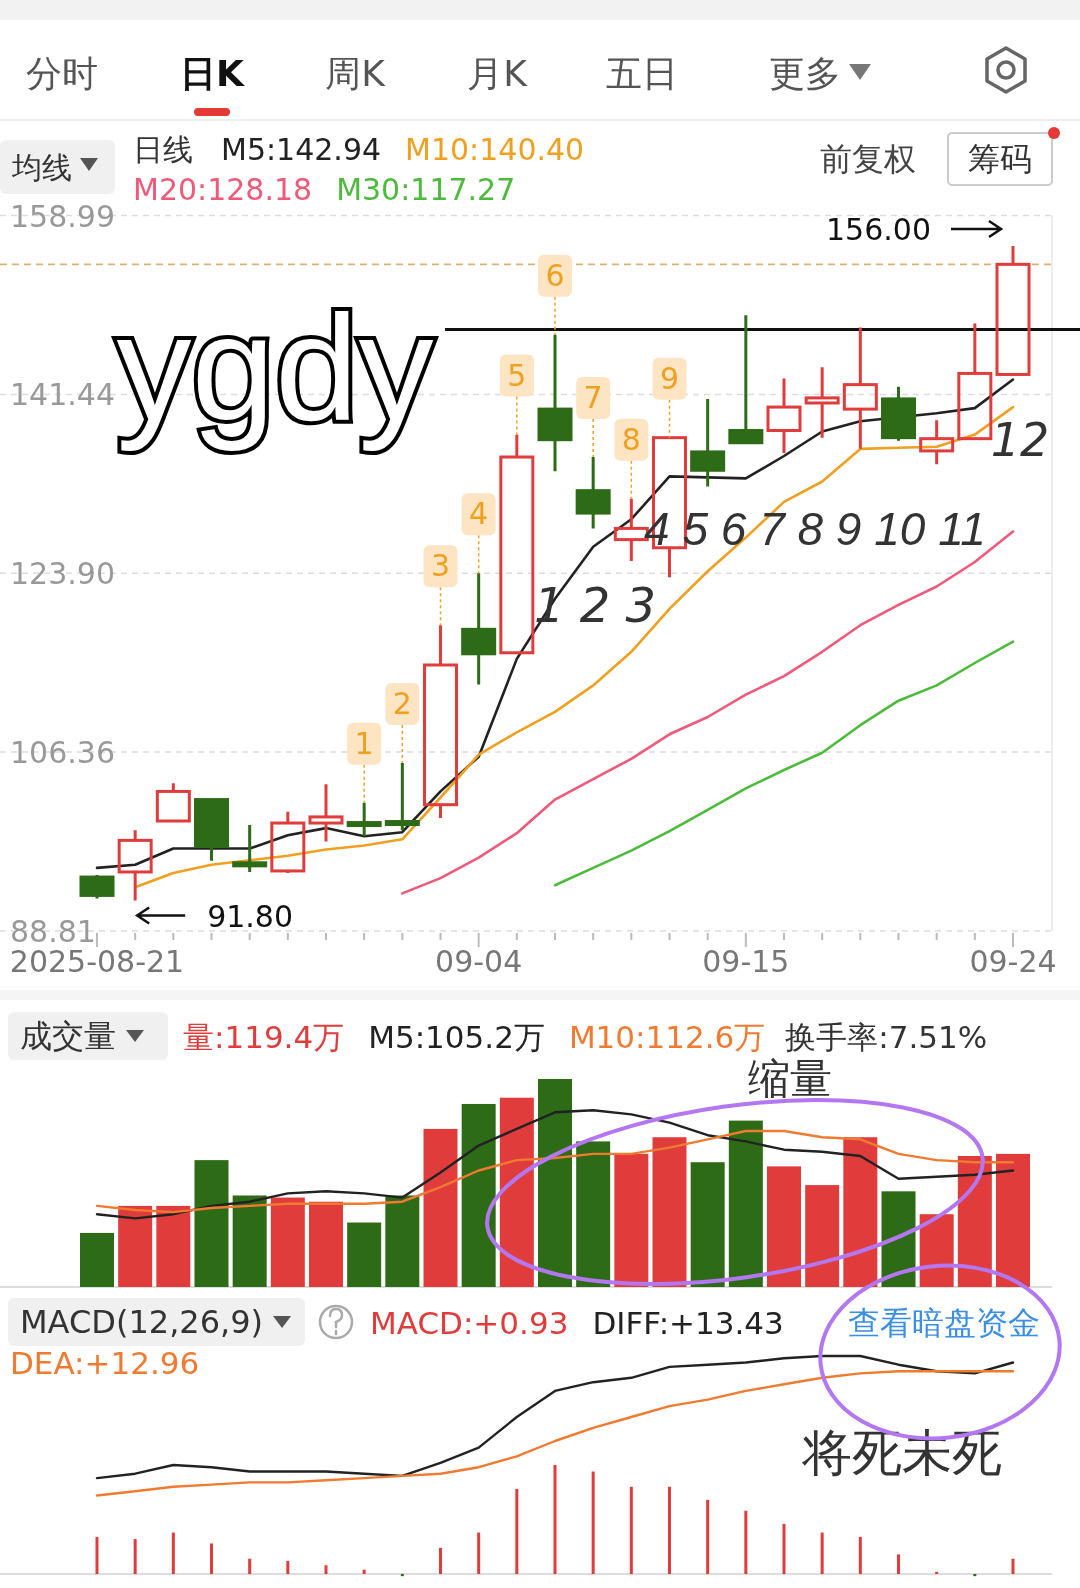 The height and width of the screenshot is (1588, 1080). Describe the element at coordinates (402, 703) in the screenshot. I see `text: 2` at that location.